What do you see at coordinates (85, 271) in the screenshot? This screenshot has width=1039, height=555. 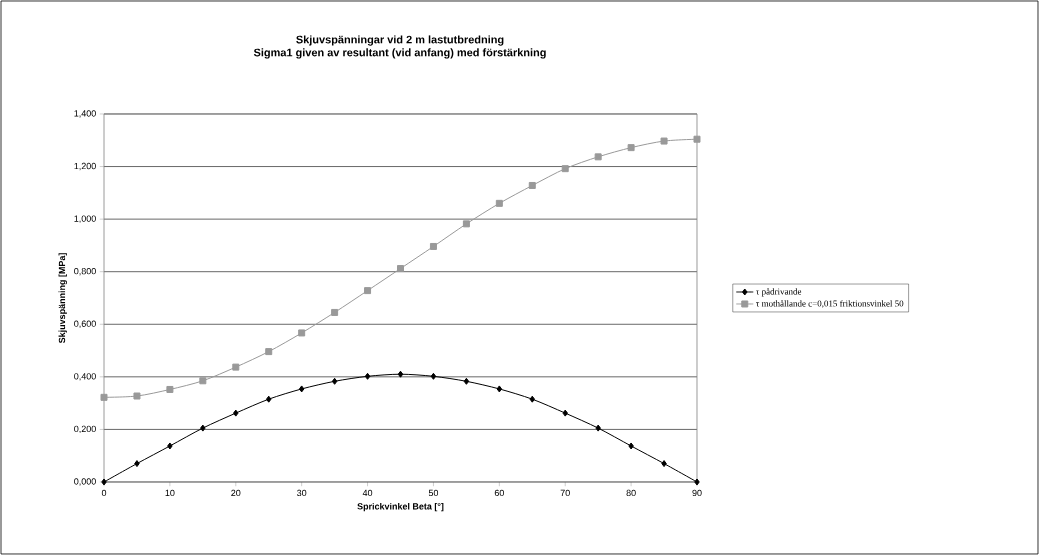 I see `y-tick-label: 0,800` at bounding box center [85, 271].